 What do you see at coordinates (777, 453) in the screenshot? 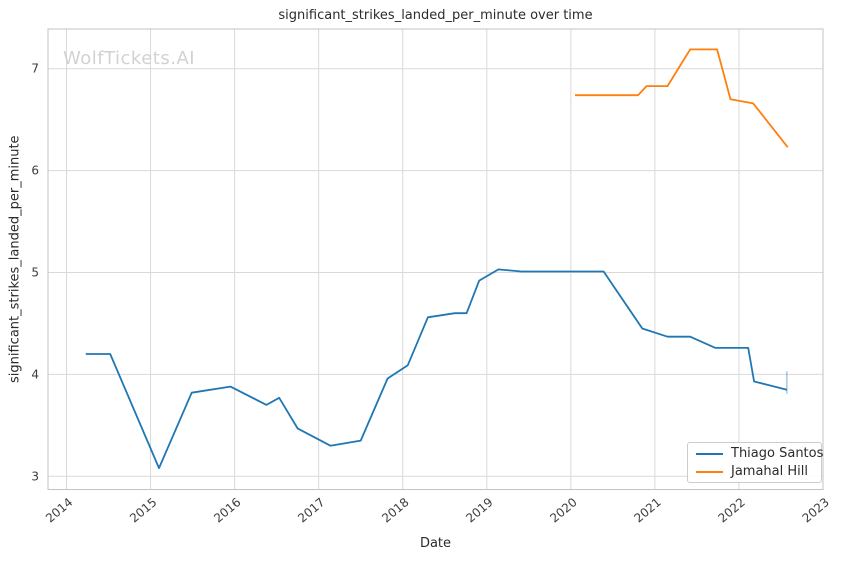
I see `legend-label-thiago-santos: Thiago Santos` at bounding box center [777, 453].